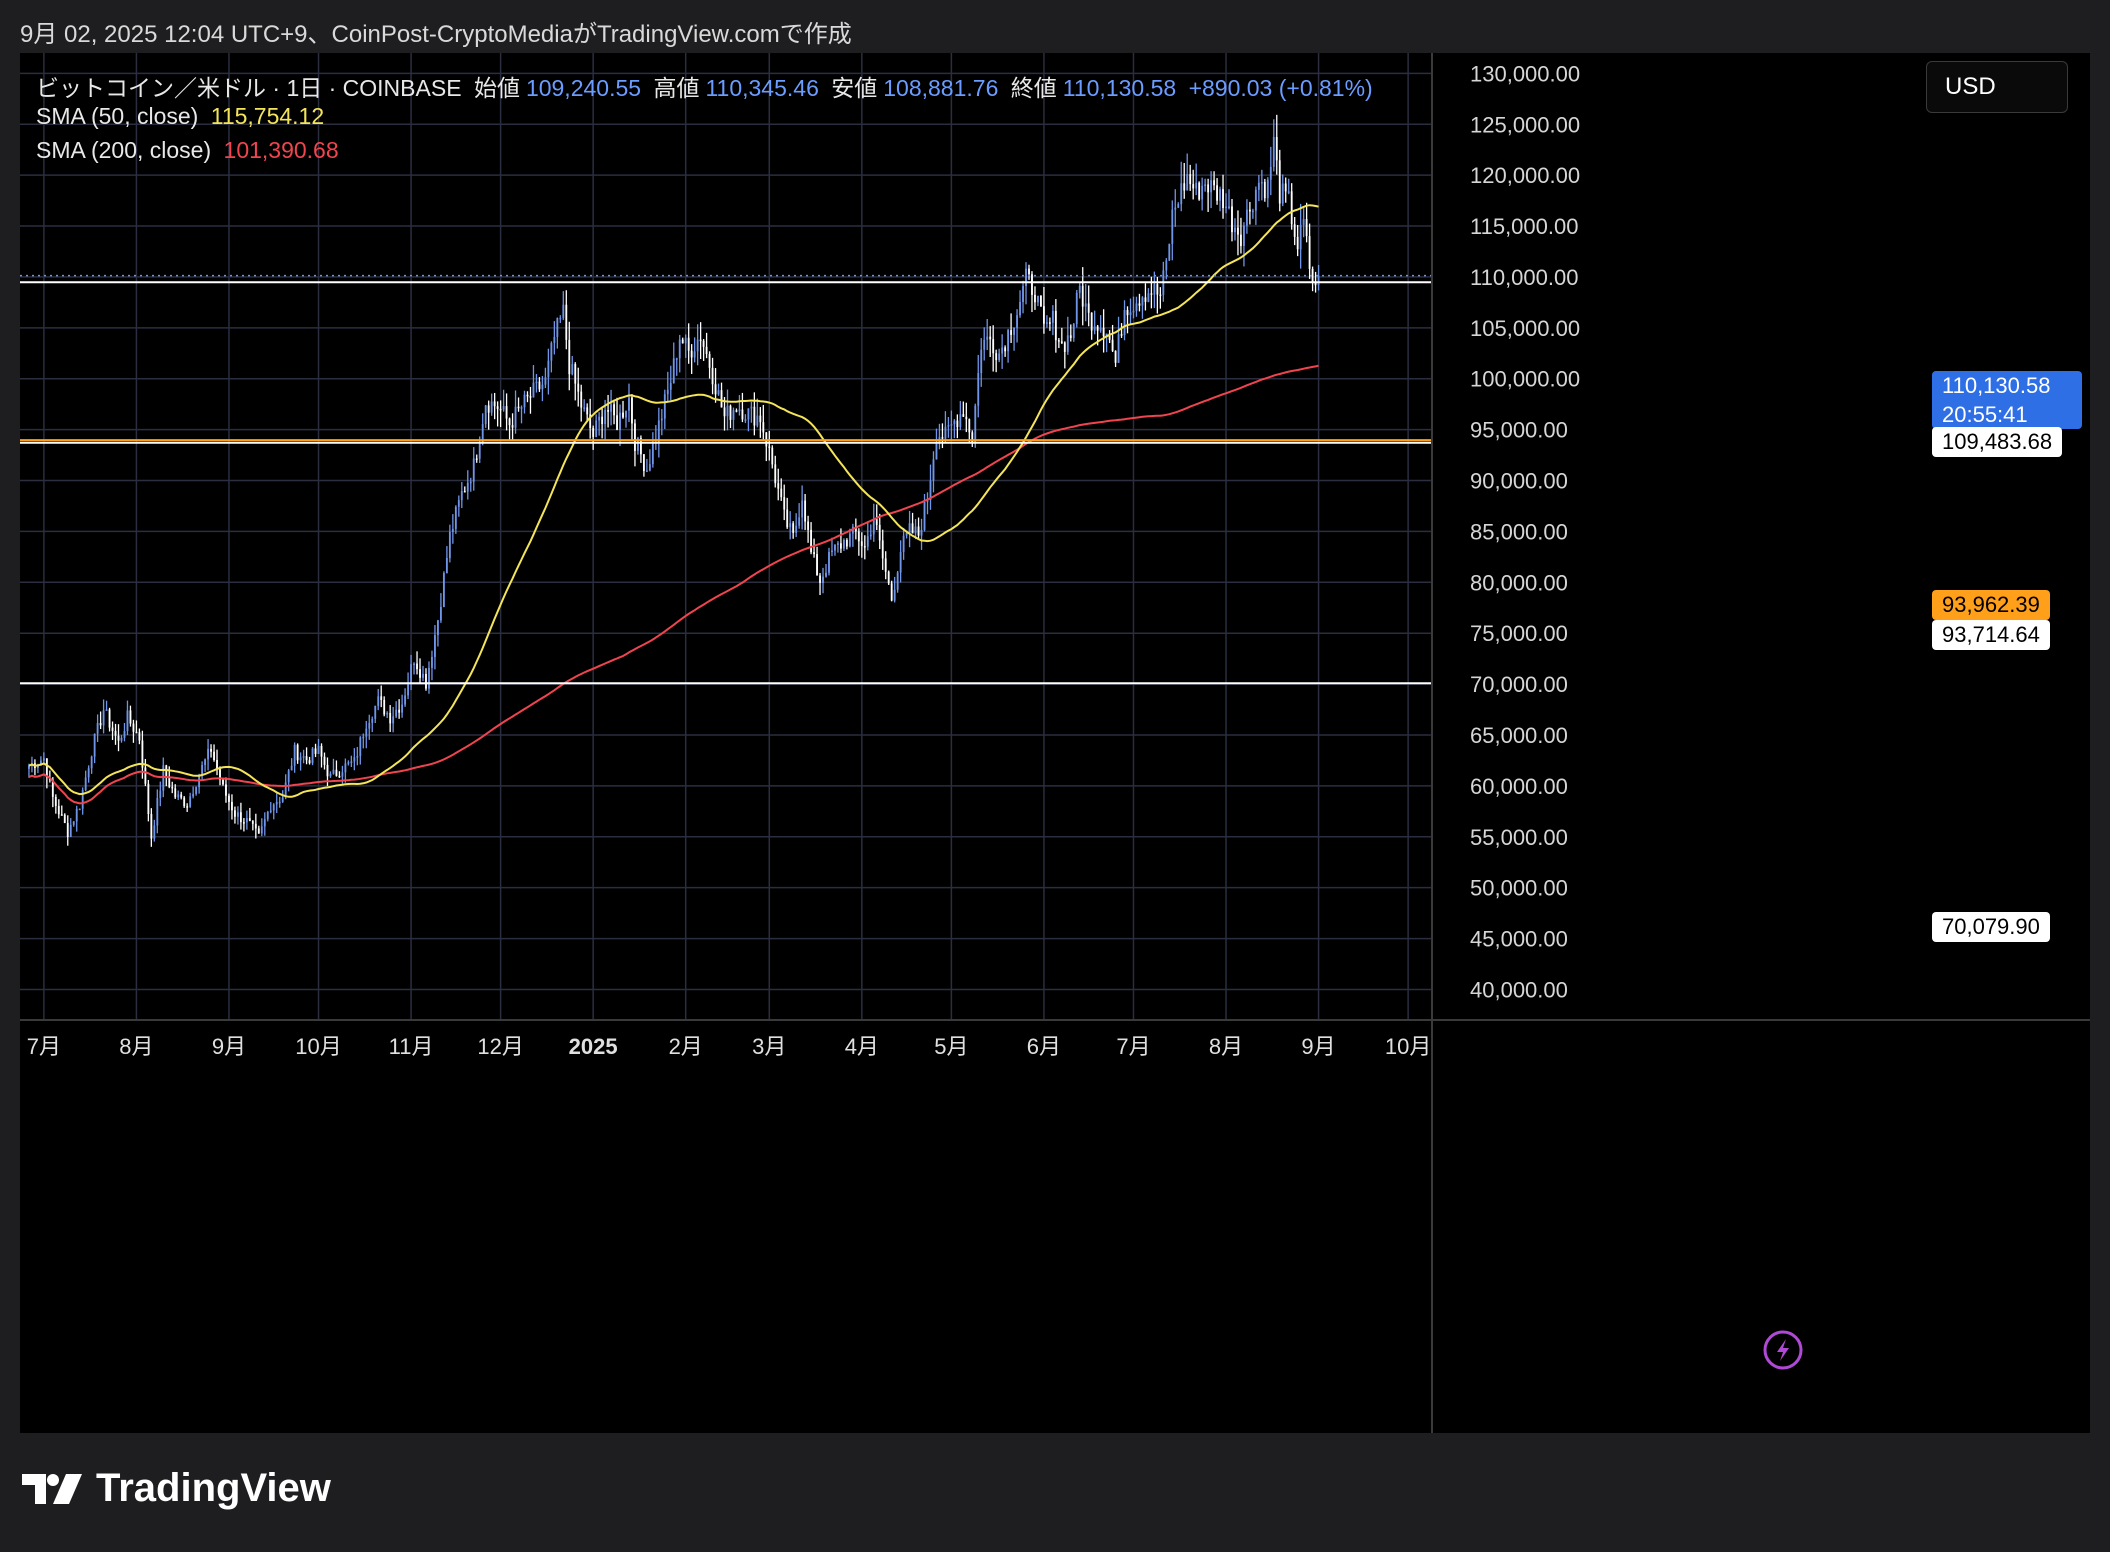  I want to click on sma200-legend: SMA (200, close) 101,390.68, so click(190, 150).